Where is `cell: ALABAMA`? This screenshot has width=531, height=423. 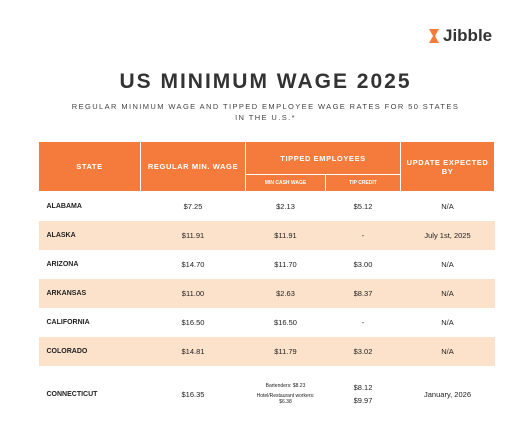 cell: ALABAMA is located at coordinates (64, 206).